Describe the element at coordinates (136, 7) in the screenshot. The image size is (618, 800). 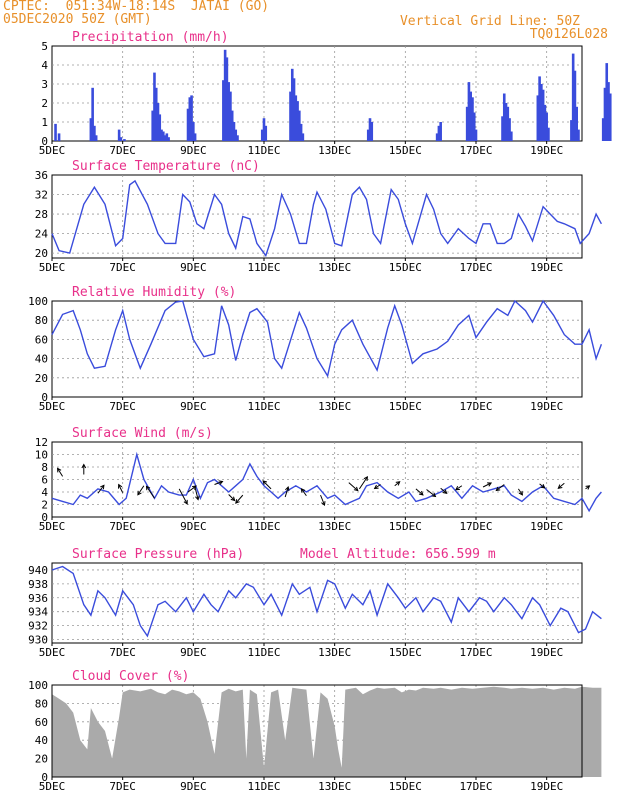
I see `header-station: CPTEC: 051:34W-18:14S JATAI (GO)` at that location.